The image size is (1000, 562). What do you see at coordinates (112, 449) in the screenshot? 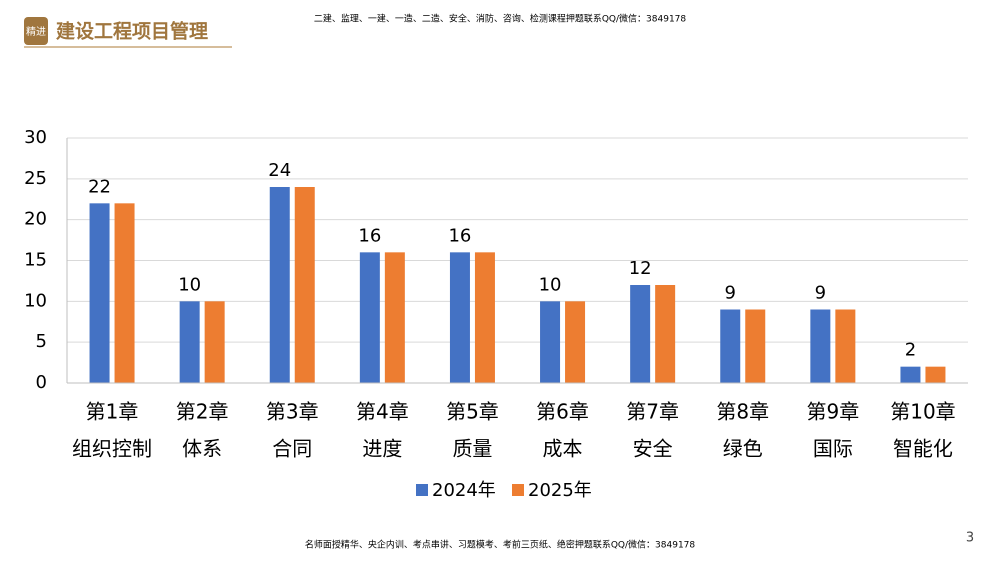
I see `x-tick-label: 组织控制` at bounding box center [112, 449].